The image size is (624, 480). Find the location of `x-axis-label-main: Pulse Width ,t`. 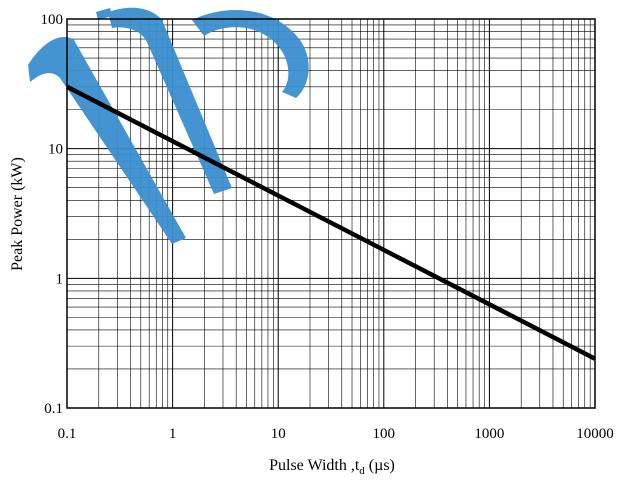

x-axis-label-main: Pulse Width ,t is located at coordinates (314, 465).